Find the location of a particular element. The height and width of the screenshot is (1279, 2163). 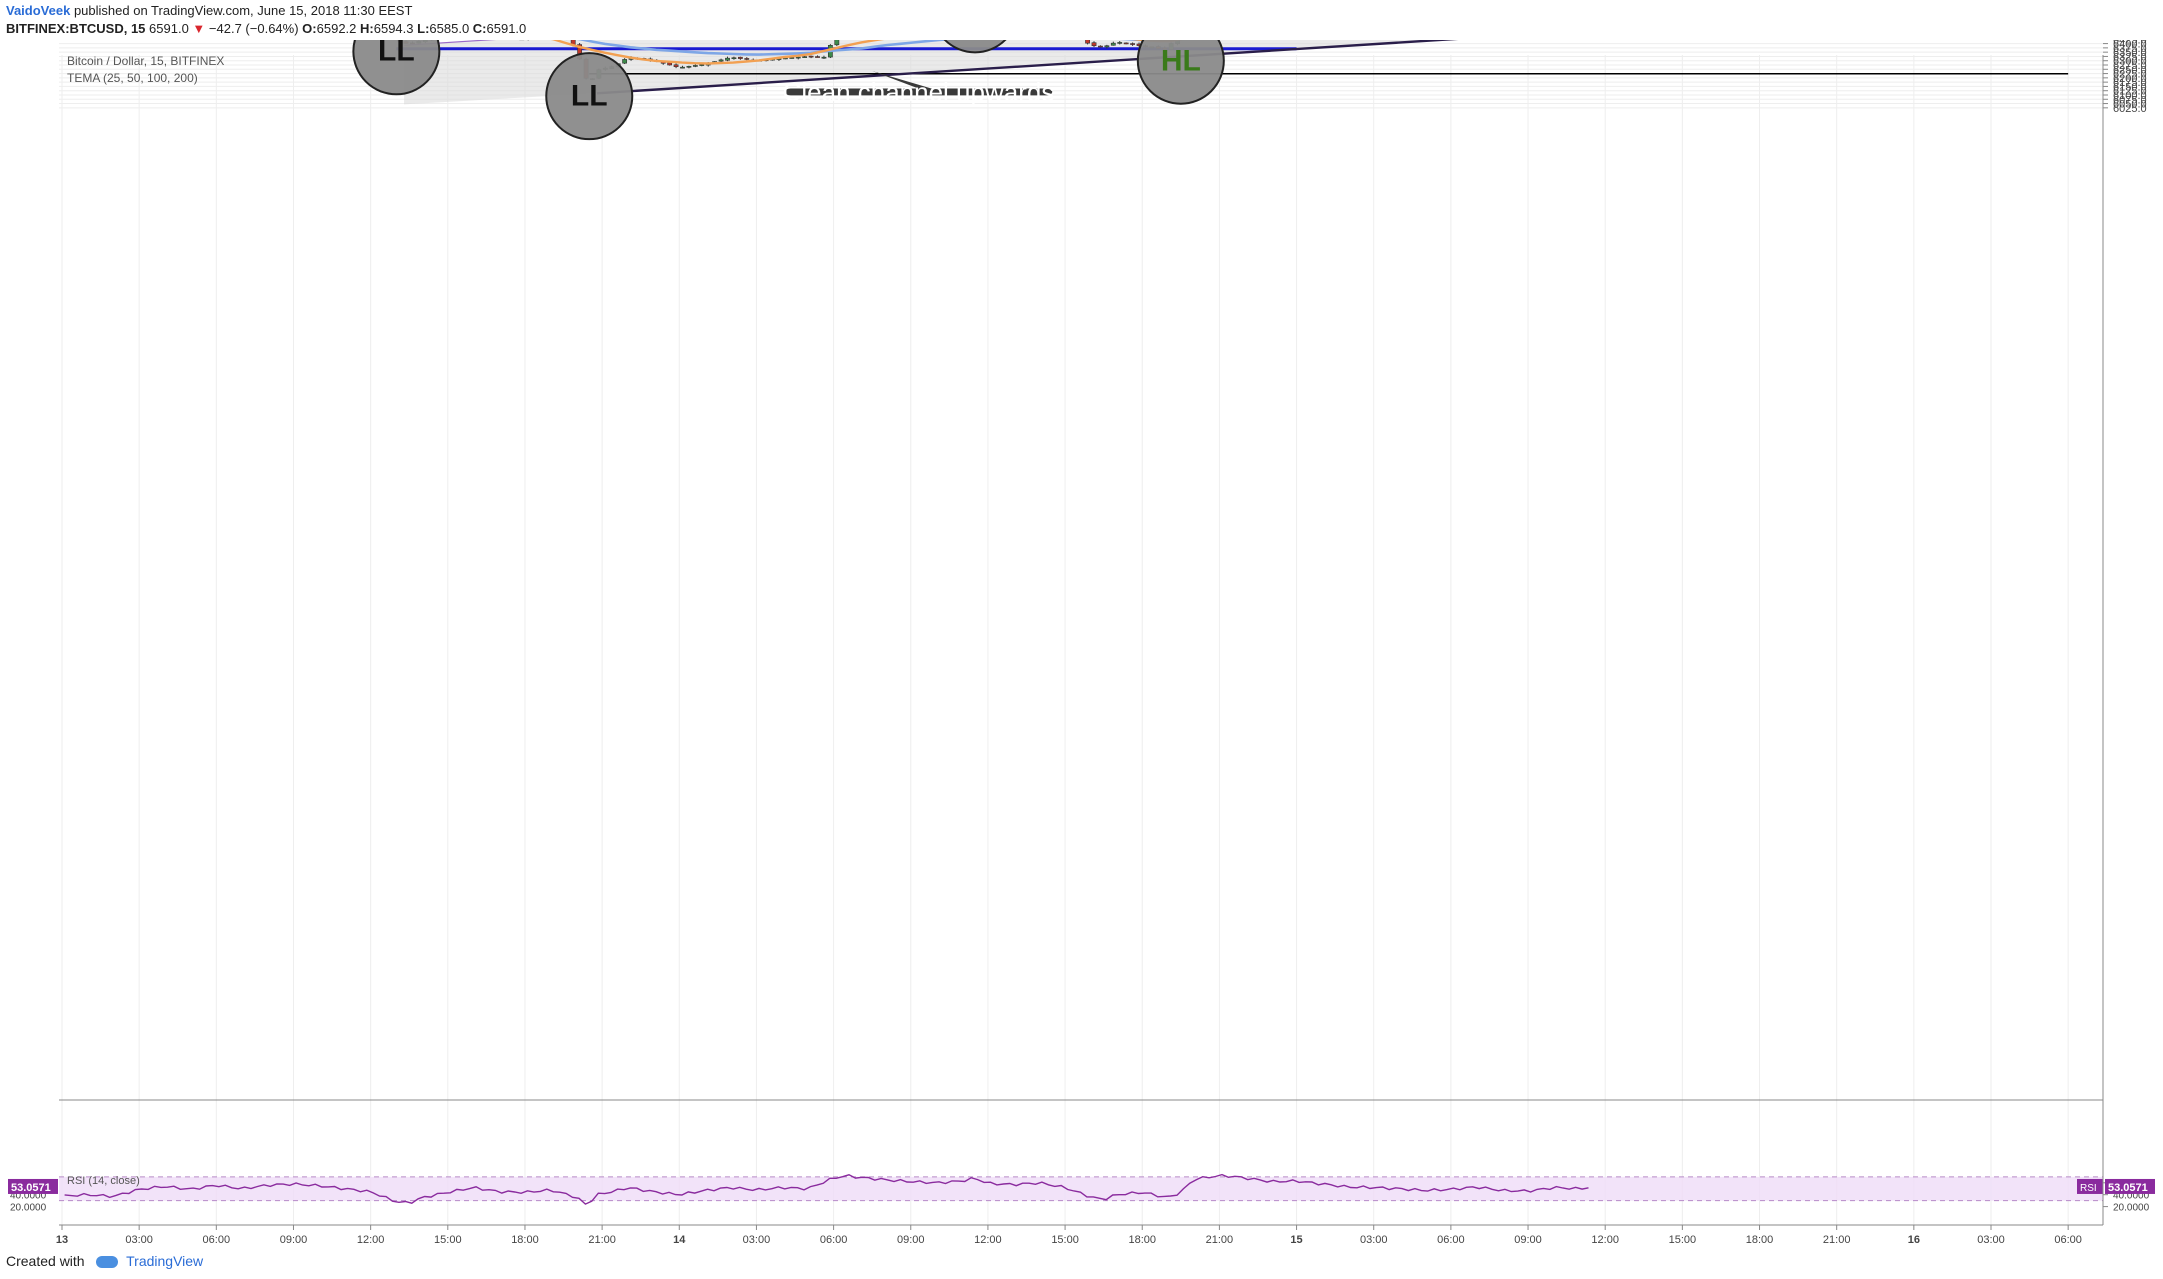

y-tick-label: 6350.0 is located at coordinates (2130, 53).